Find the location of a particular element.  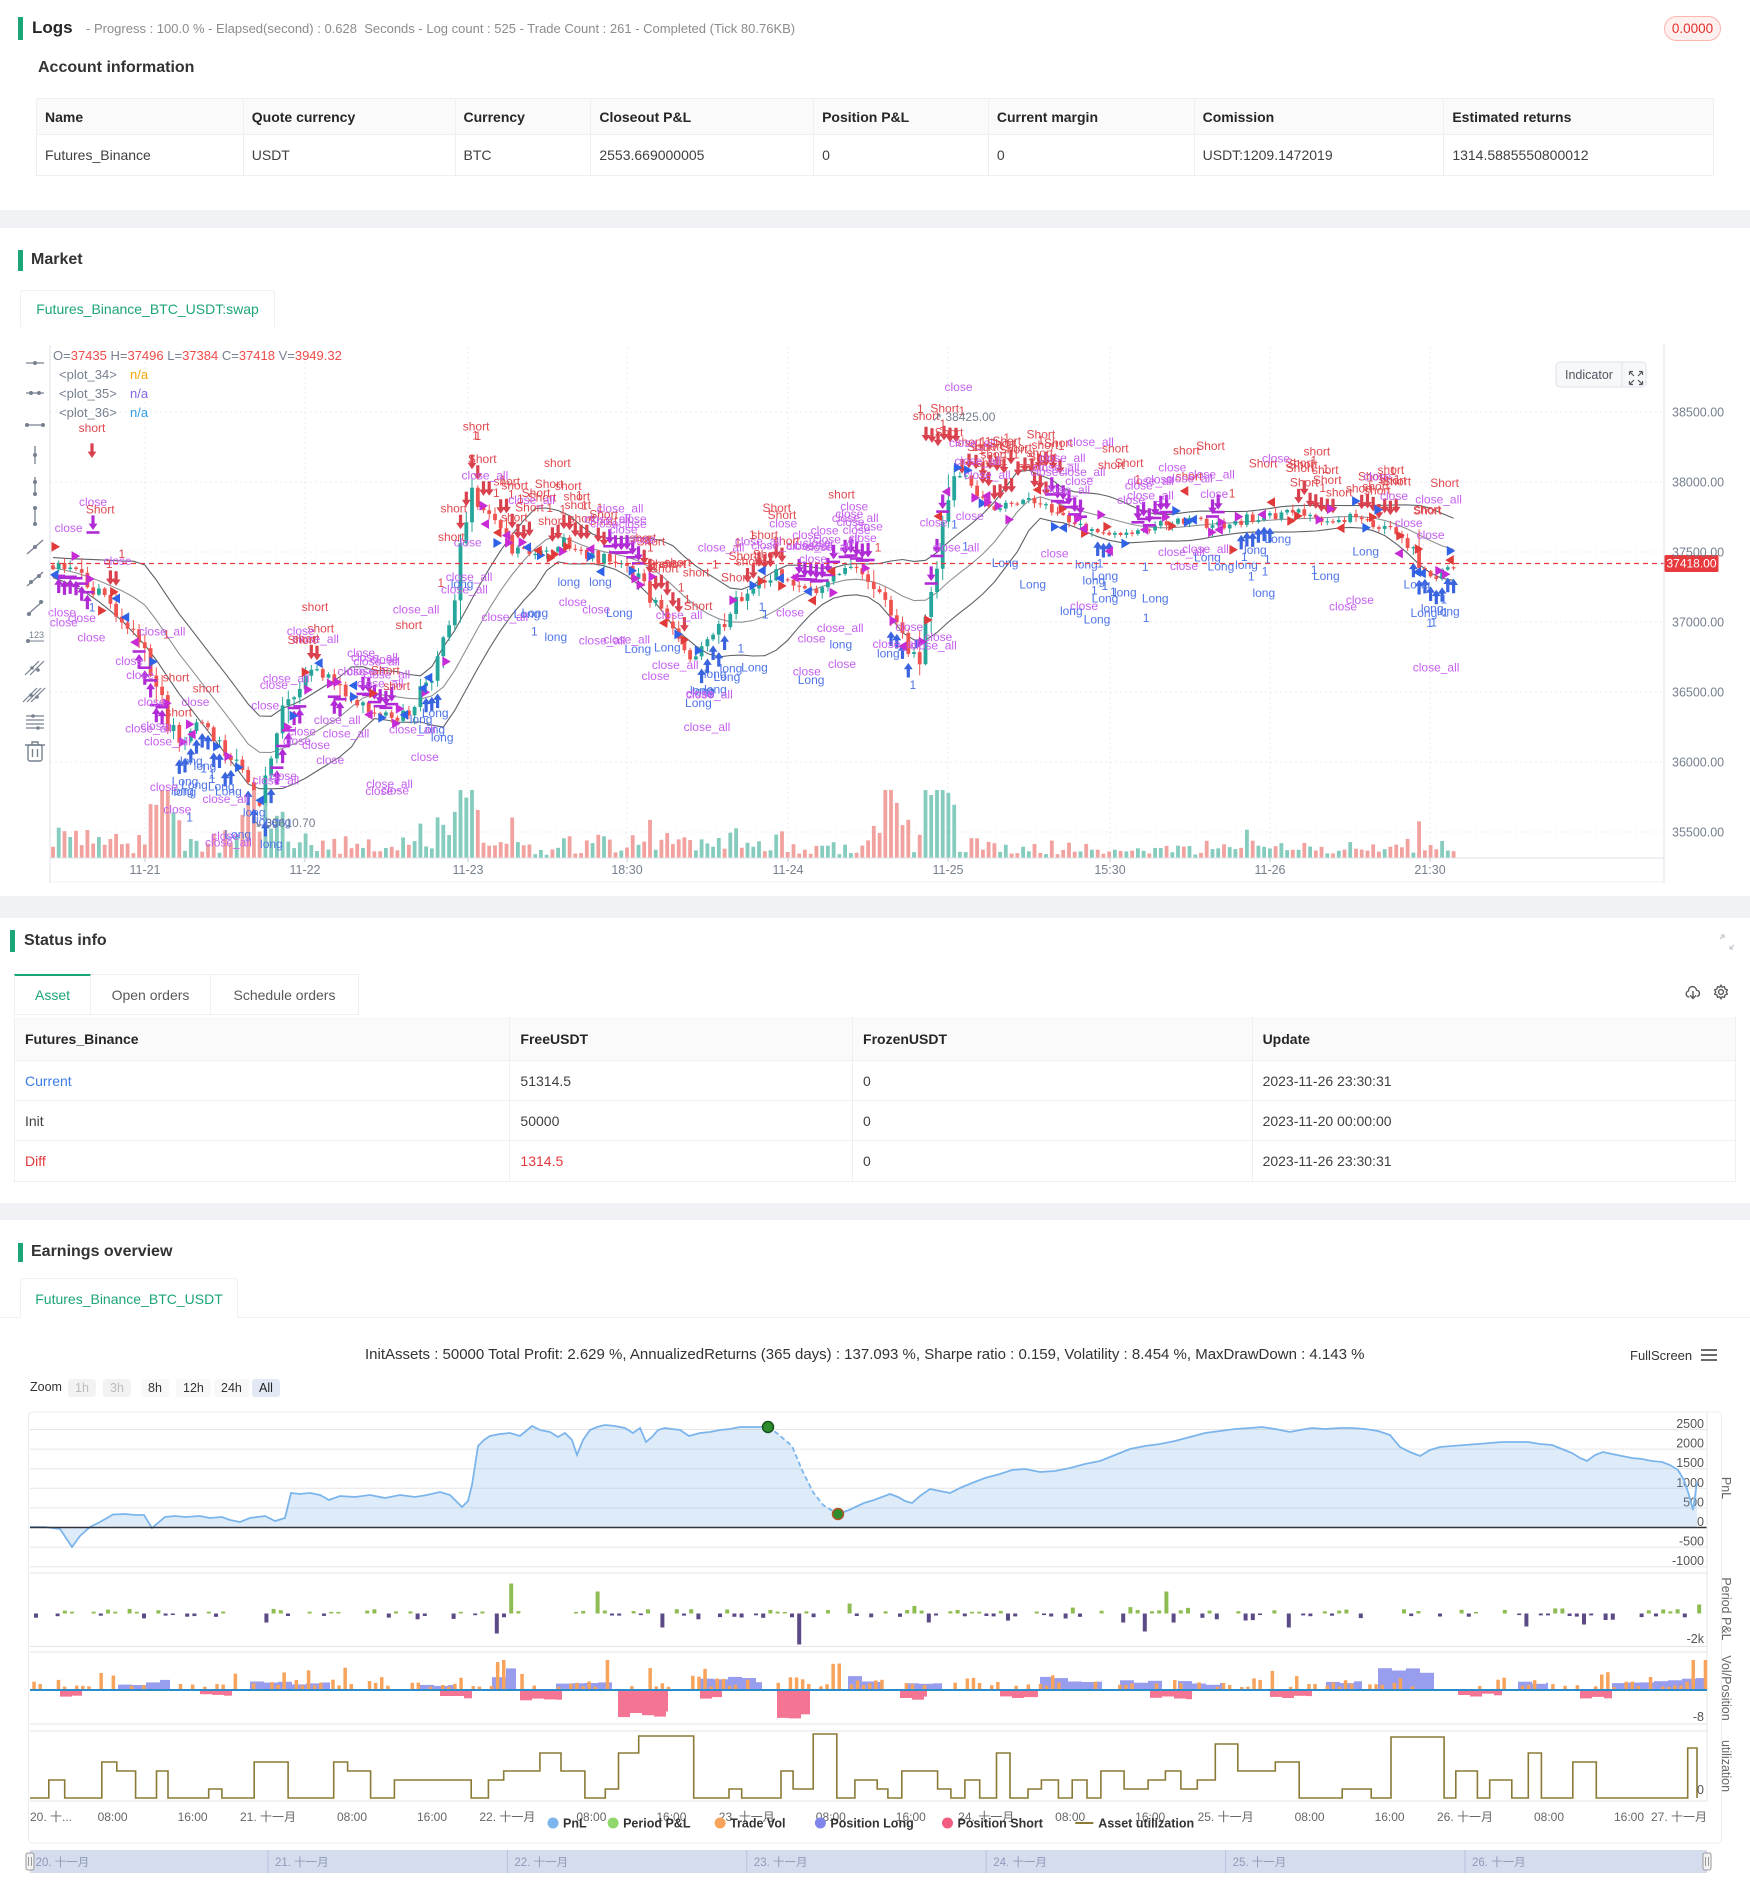

svg-text: 37418.00 is located at coordinates (1691, 564).